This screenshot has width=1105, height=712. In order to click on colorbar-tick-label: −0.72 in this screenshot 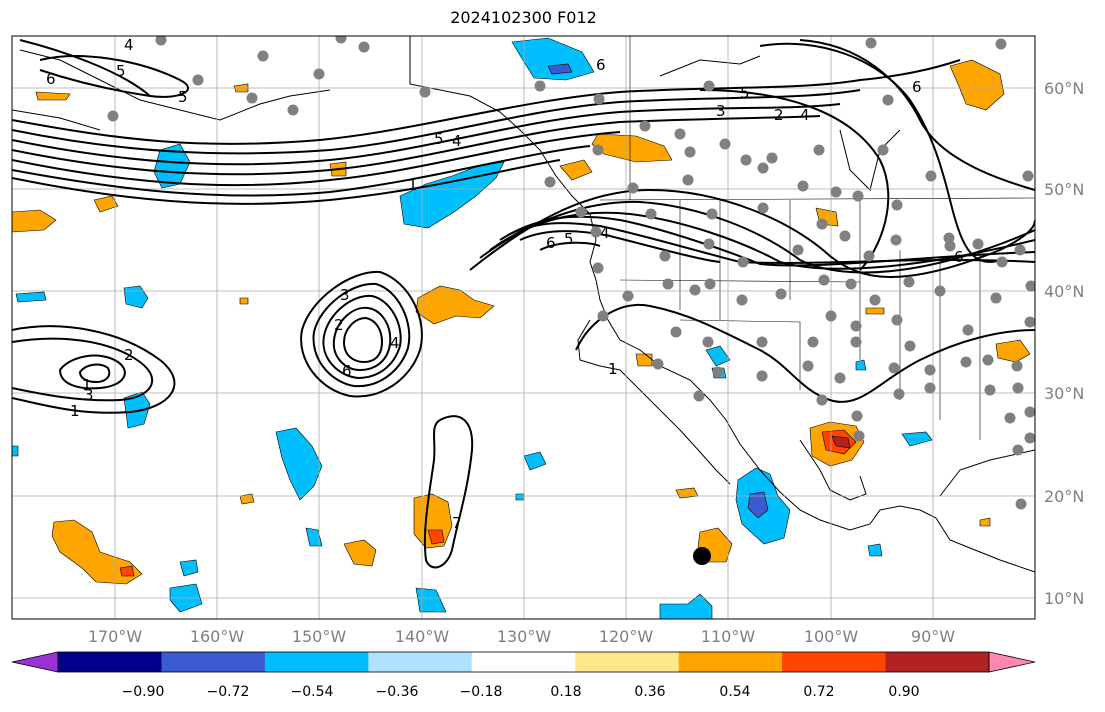, I will do `click(228, 692)`.